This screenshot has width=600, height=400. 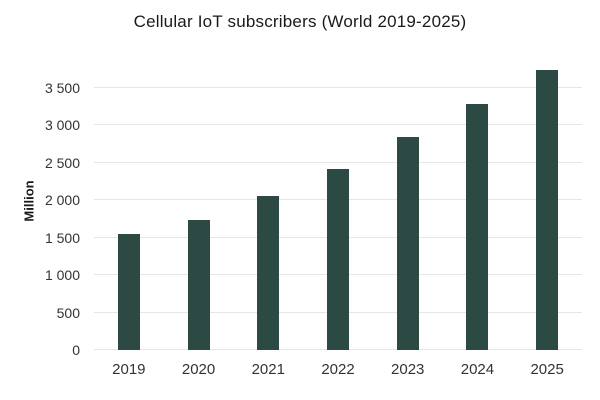 What do you see at coordinates (76, 350) in the screenshot?
I see `y-tick-label-0: 0` at bounding box center [76, 350].